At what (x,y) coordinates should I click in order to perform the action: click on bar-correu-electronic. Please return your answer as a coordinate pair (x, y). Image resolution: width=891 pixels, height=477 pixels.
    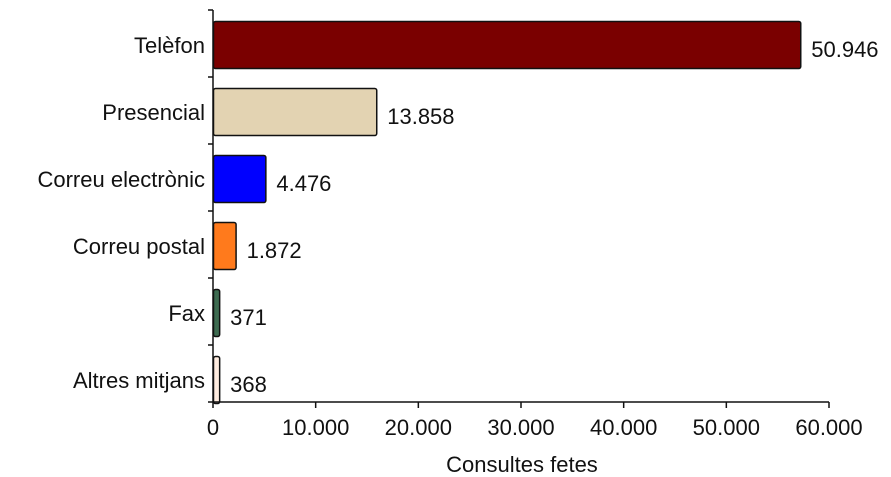
    Looking at the image, I should click on (239, 179).